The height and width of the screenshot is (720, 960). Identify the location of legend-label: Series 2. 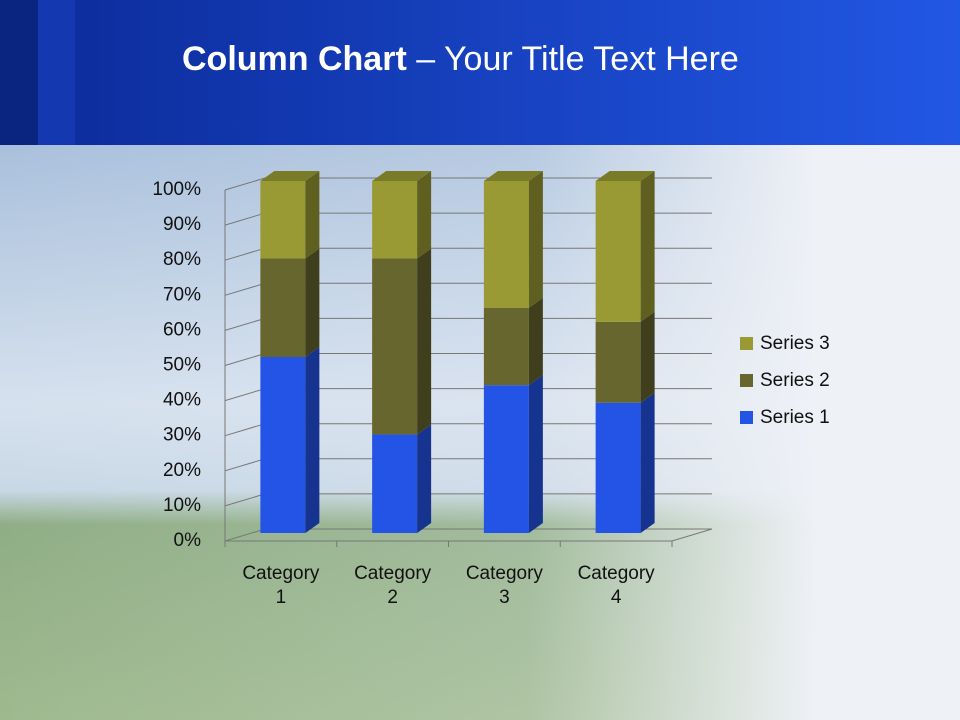
(795, 380).